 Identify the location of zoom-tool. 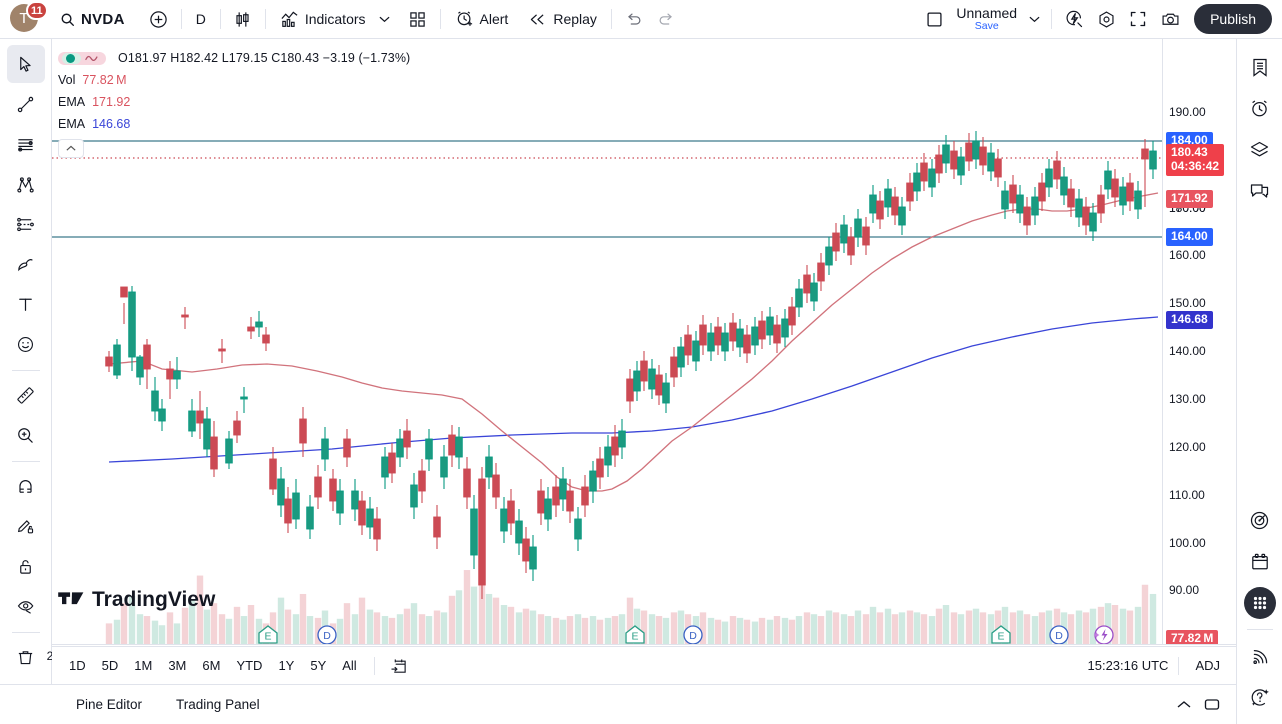
(26, 435).